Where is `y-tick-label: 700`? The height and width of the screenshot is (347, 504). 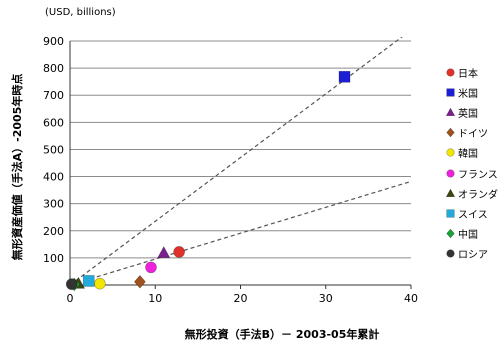
y-tick-label: 700 is located at coordinates (53, 95).